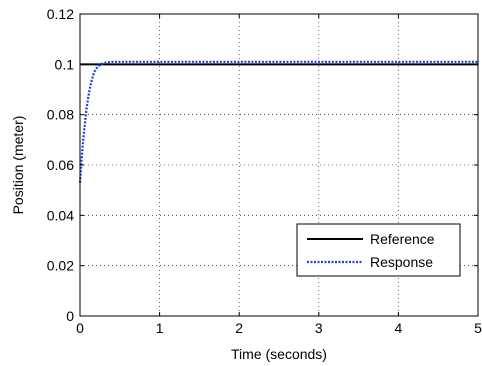  Describe the element at coordinates (60, 266) in the screenshot. I see `y-tick-label: 0.02` at that location.